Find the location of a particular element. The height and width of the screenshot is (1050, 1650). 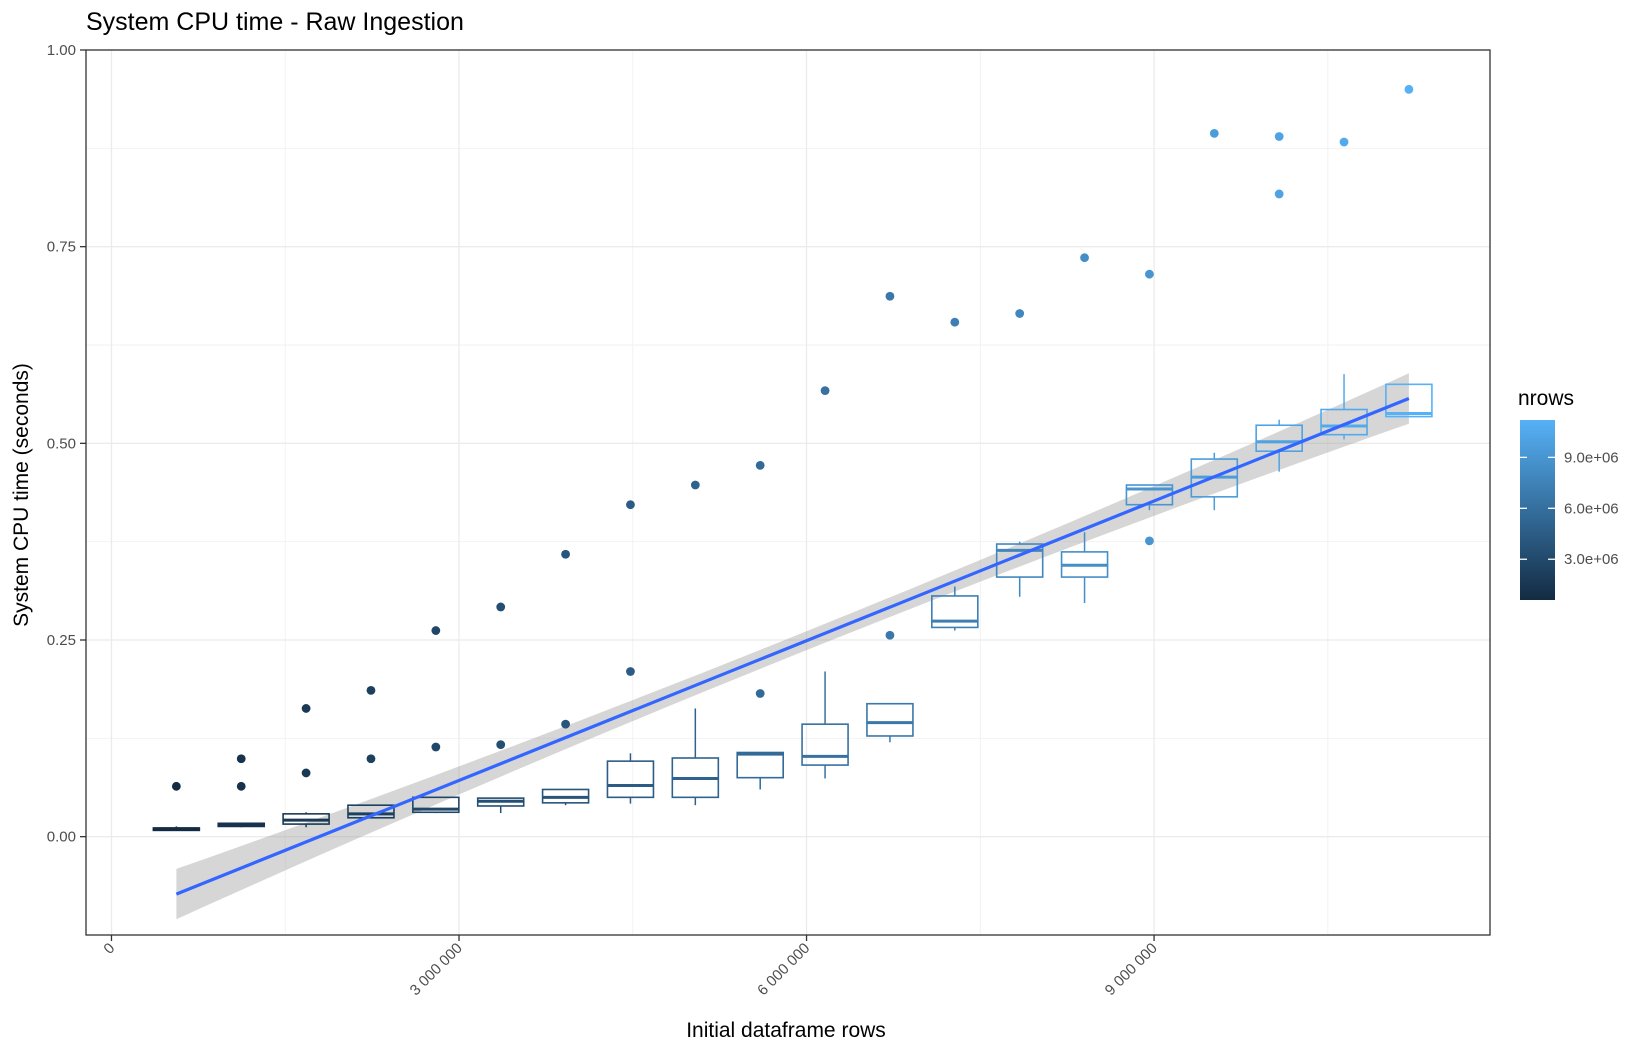

legend-colorbar is located at coordinates (1537, 510).